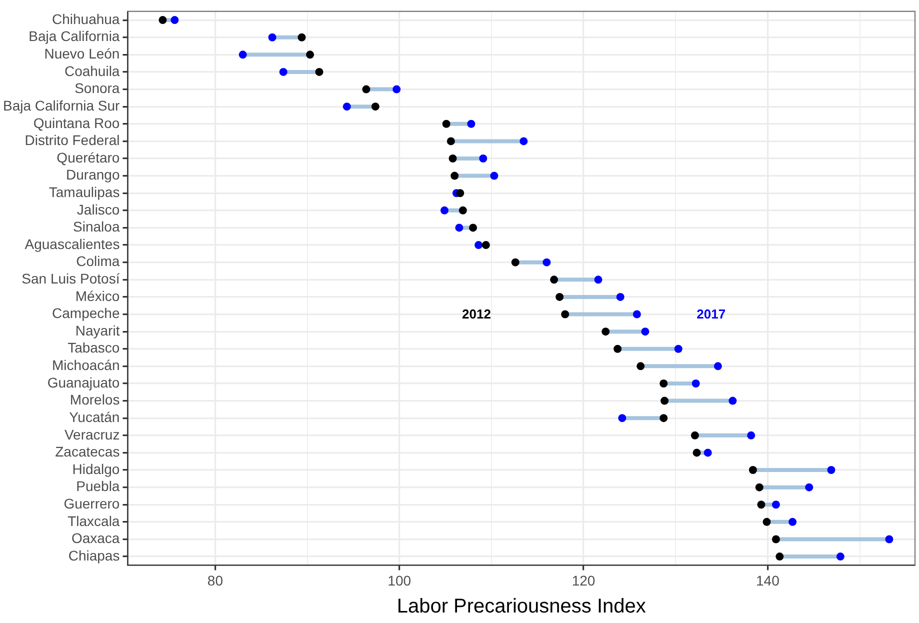 Image resolution: width=919 pixels, height=623 pixels. I want to click on y-tick-label: Quintana Roo, so click(76, 122).